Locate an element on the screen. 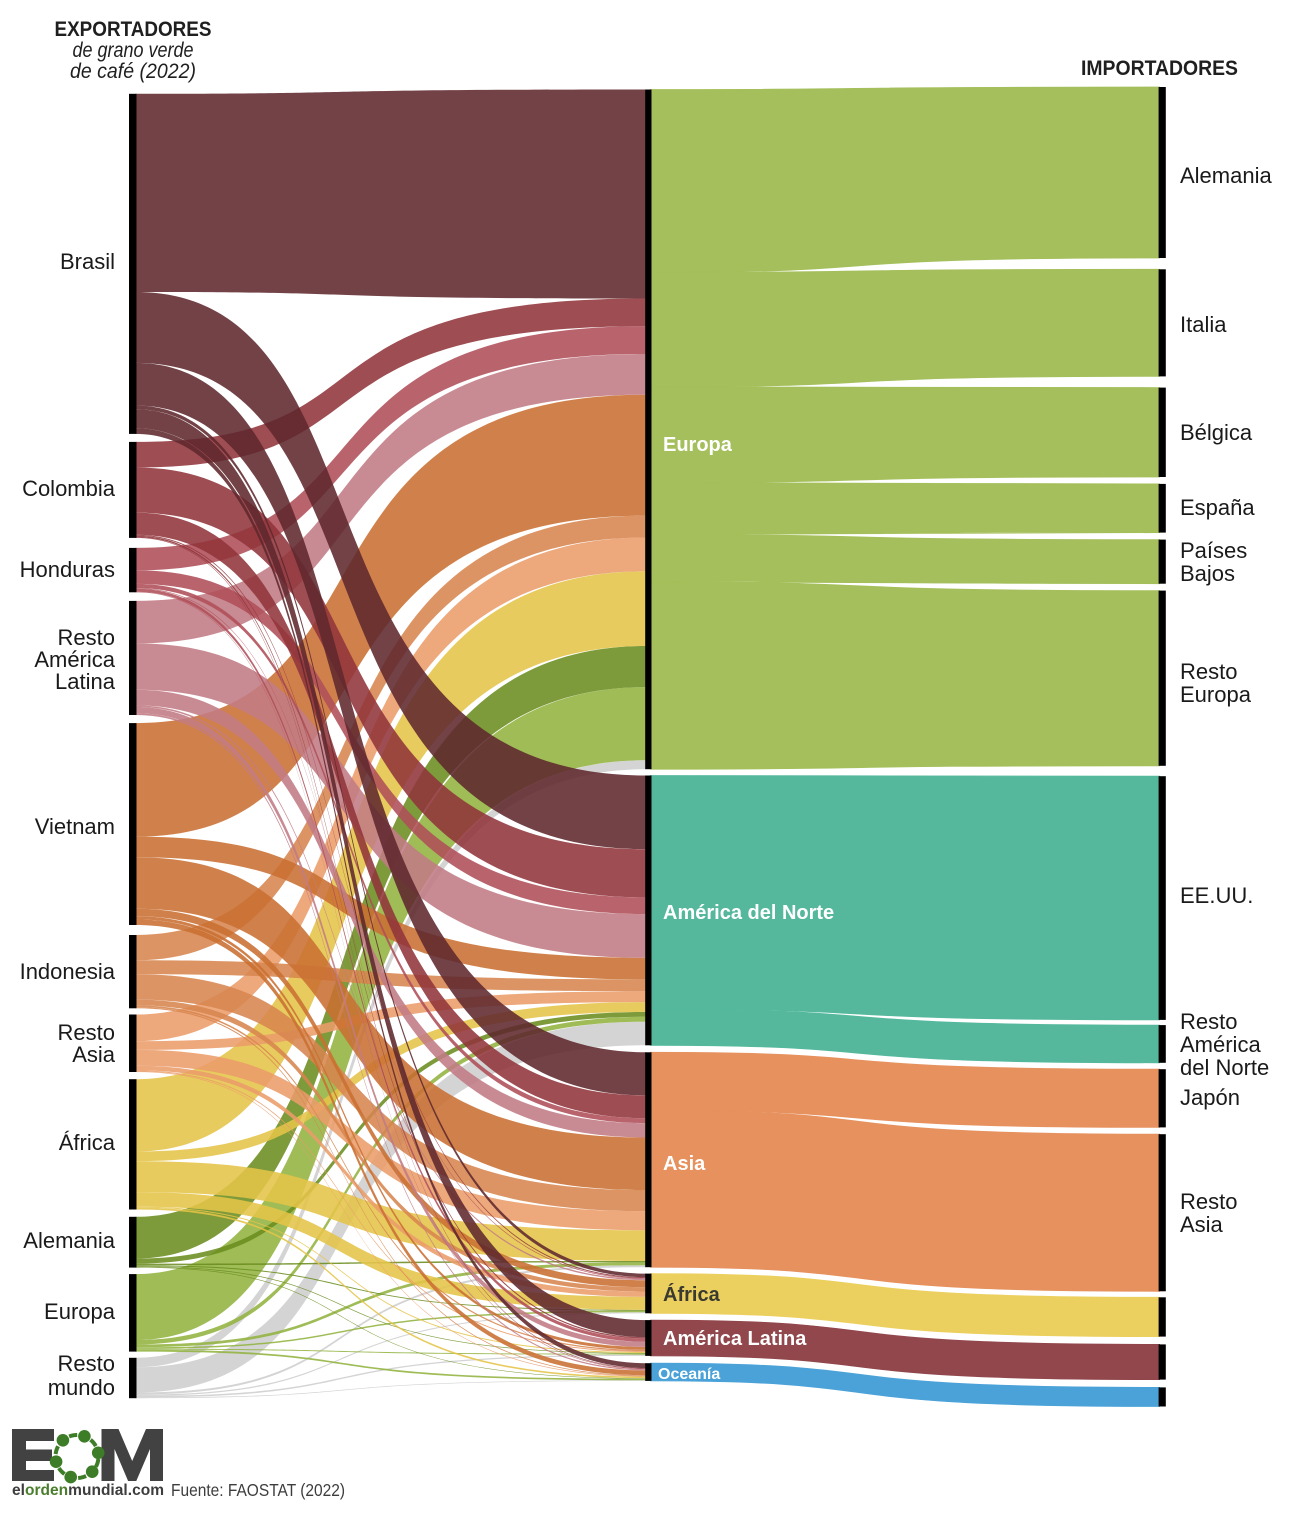 This screenshot has height=1514, width=1300. svg-text: América Latina is located at coordinates (735, 1339).